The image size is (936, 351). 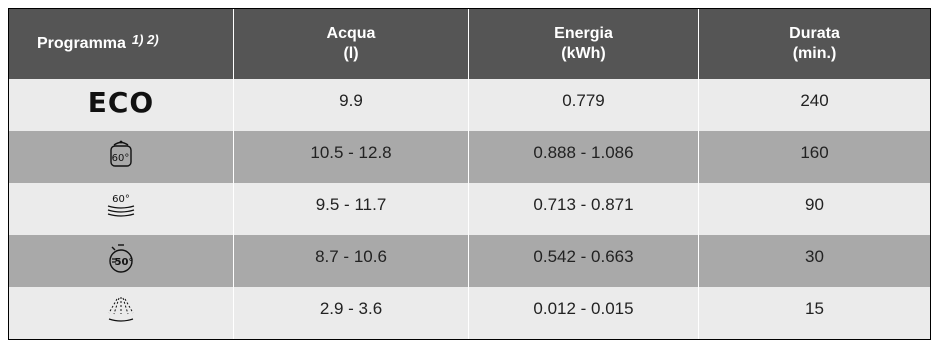 I want to click on duration-cell: 30, so click(x=814, y=261).